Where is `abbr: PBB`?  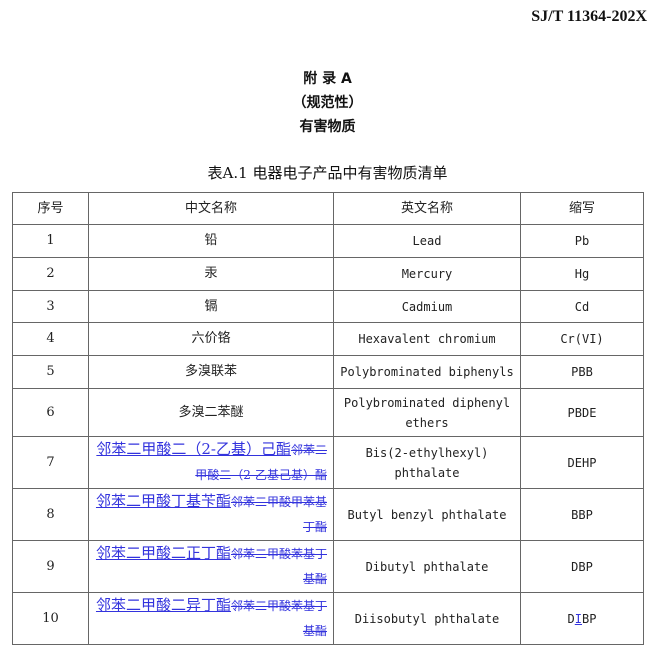
abbr: PBB is located at coordinates (582, 372).